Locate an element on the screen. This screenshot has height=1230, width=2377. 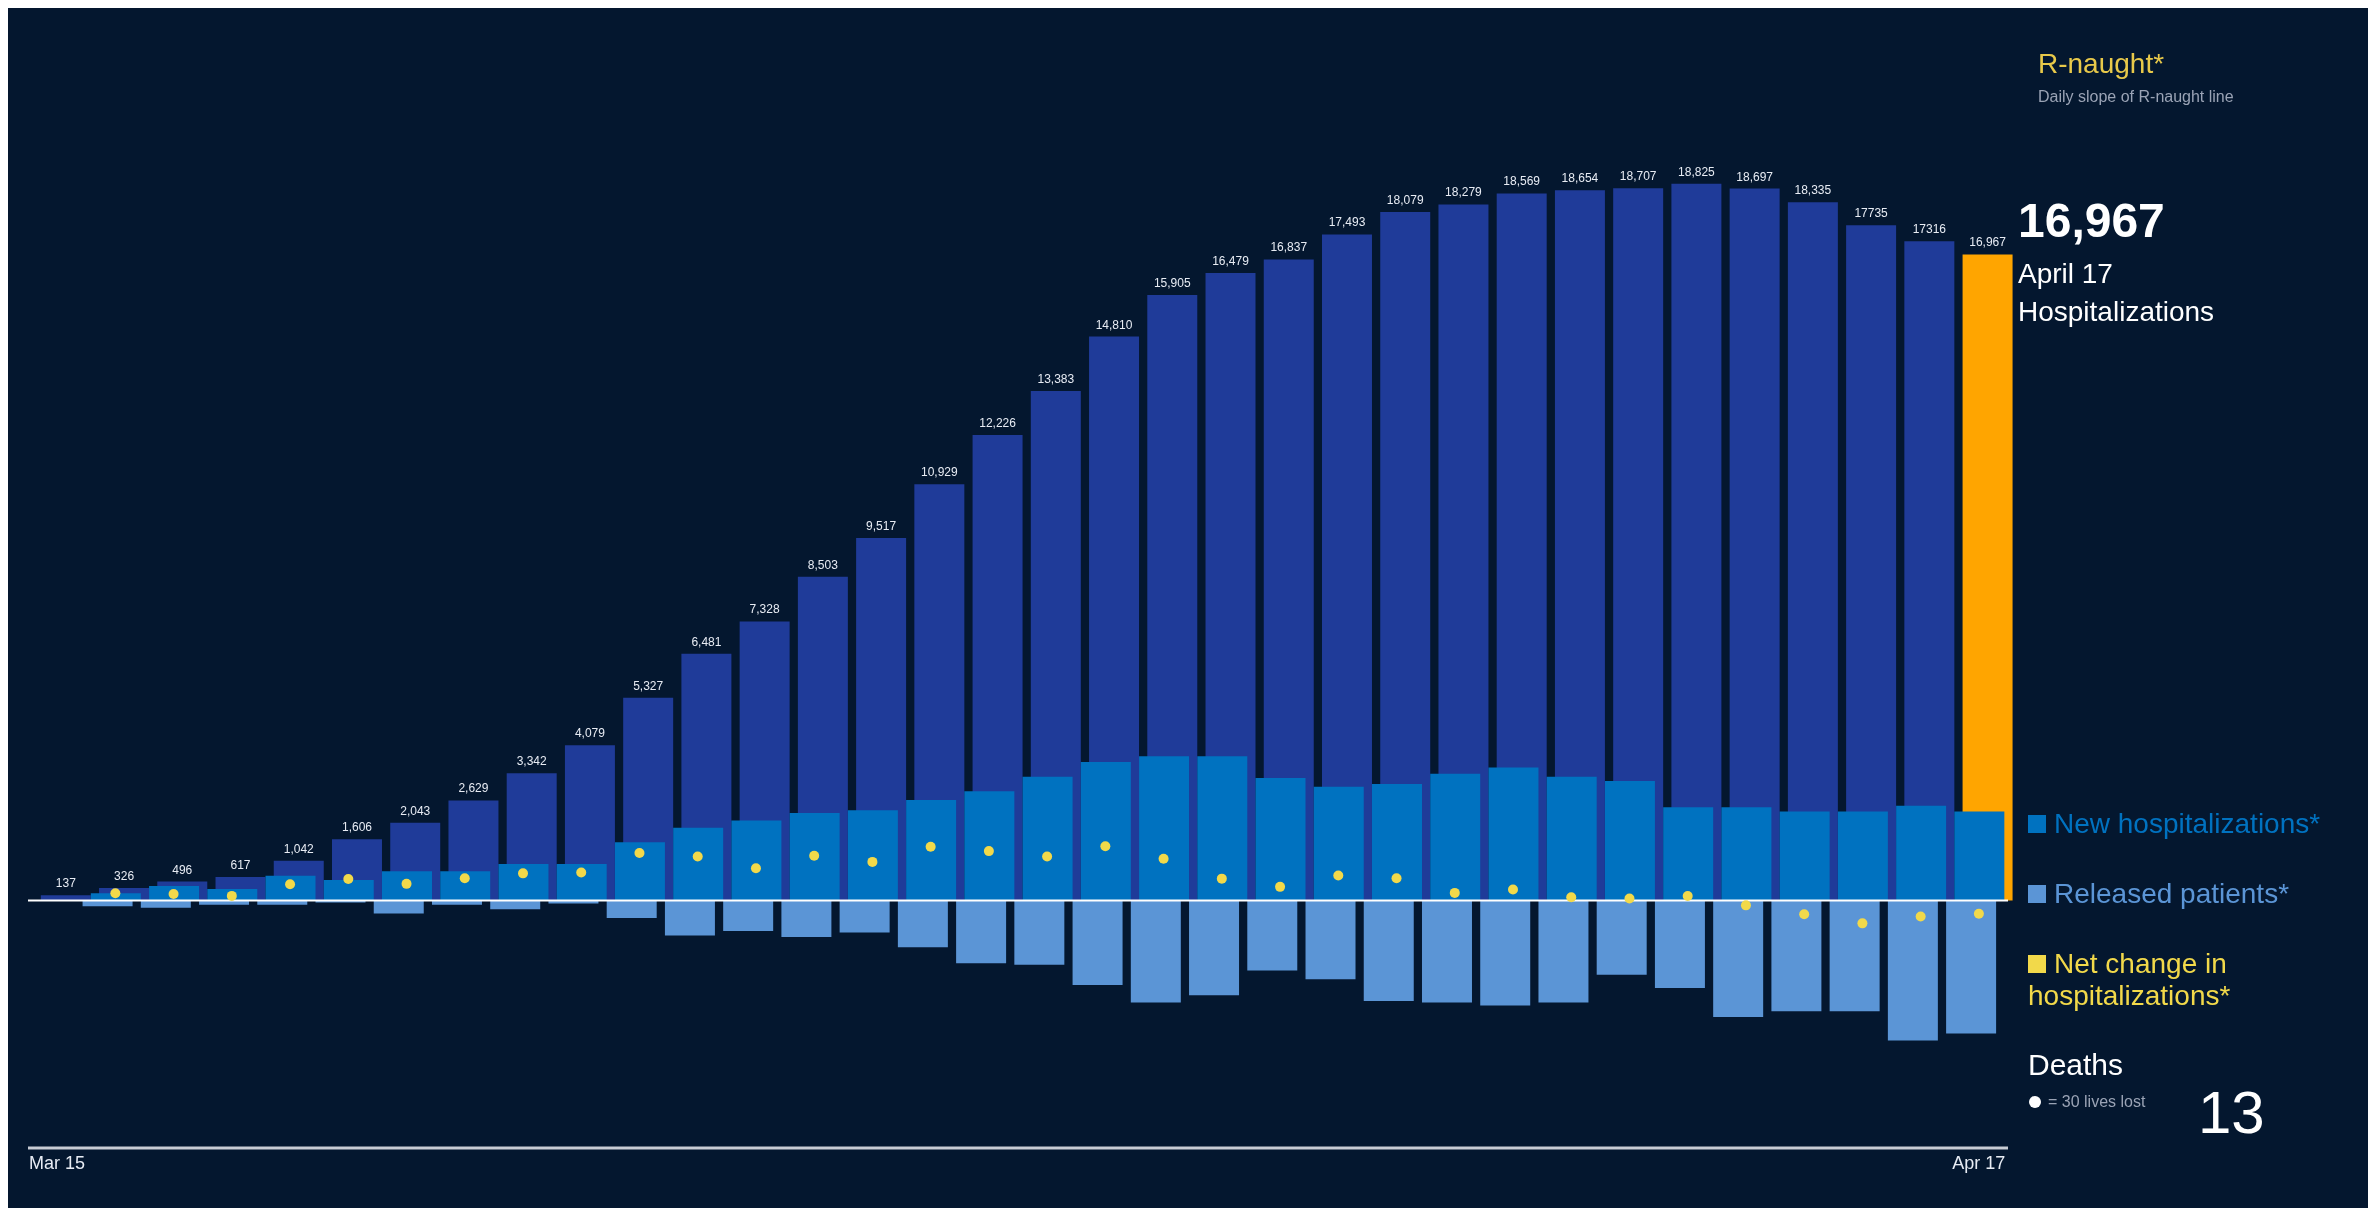
data-label: 17,493 is located at coordinates (1347, 222).